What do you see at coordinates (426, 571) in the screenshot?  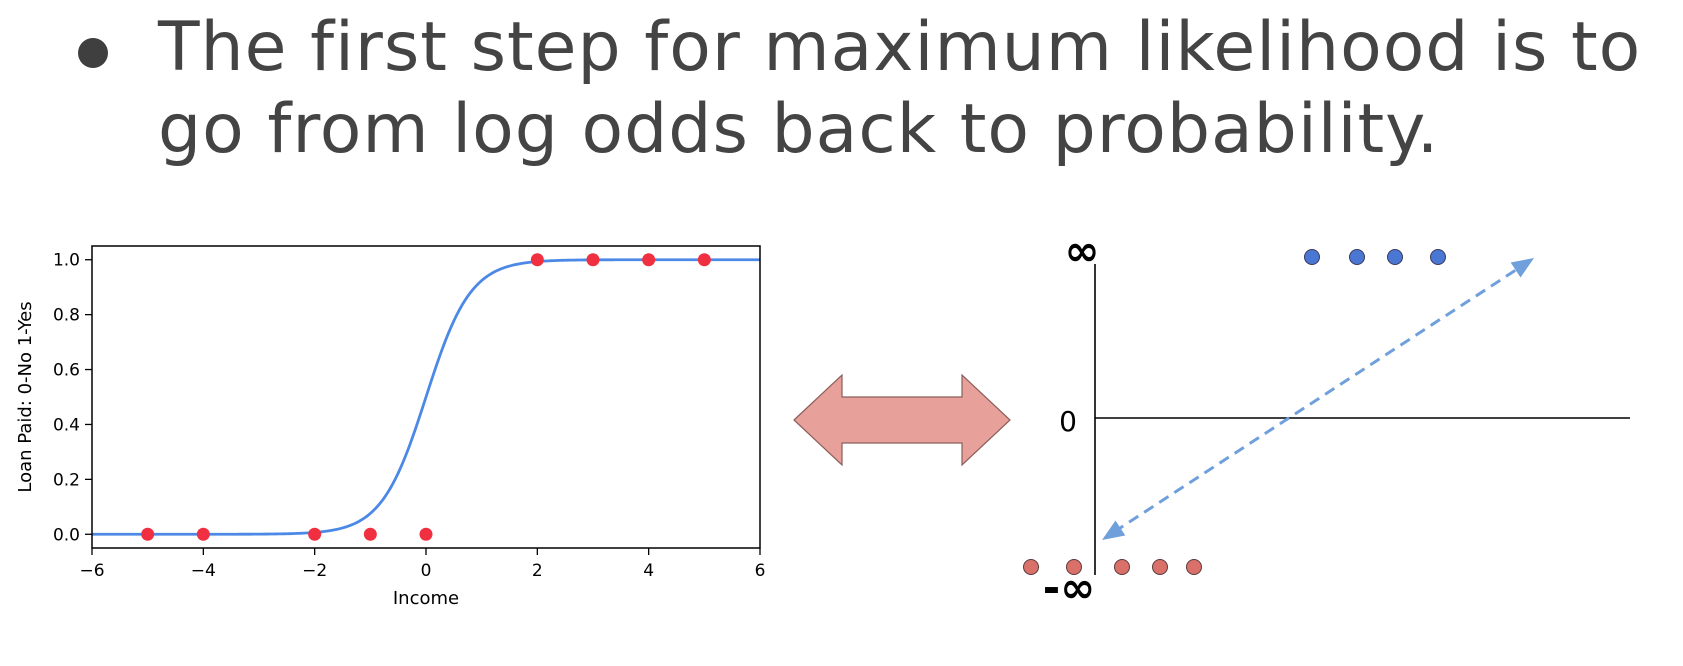 I see `x-tick-label: 0` at bounding box center [426, 571].